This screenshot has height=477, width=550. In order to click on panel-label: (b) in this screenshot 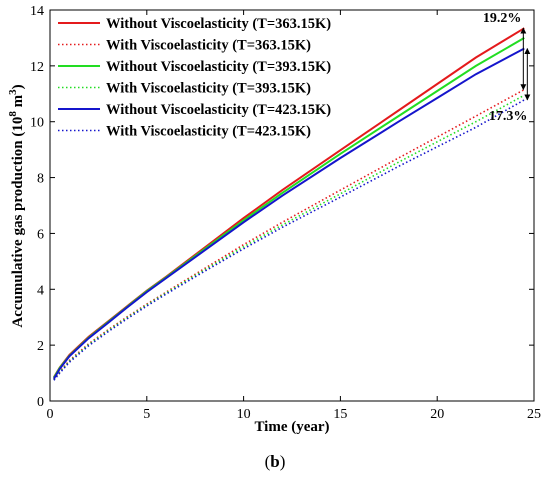, I will do `click(275, 461)`.